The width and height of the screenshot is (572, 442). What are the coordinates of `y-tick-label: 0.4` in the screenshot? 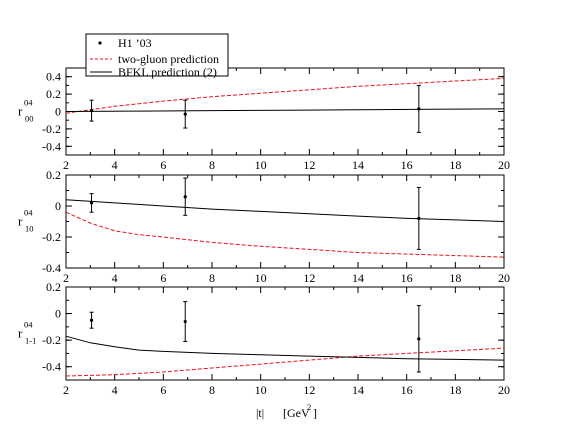 It's located at (53, 77).